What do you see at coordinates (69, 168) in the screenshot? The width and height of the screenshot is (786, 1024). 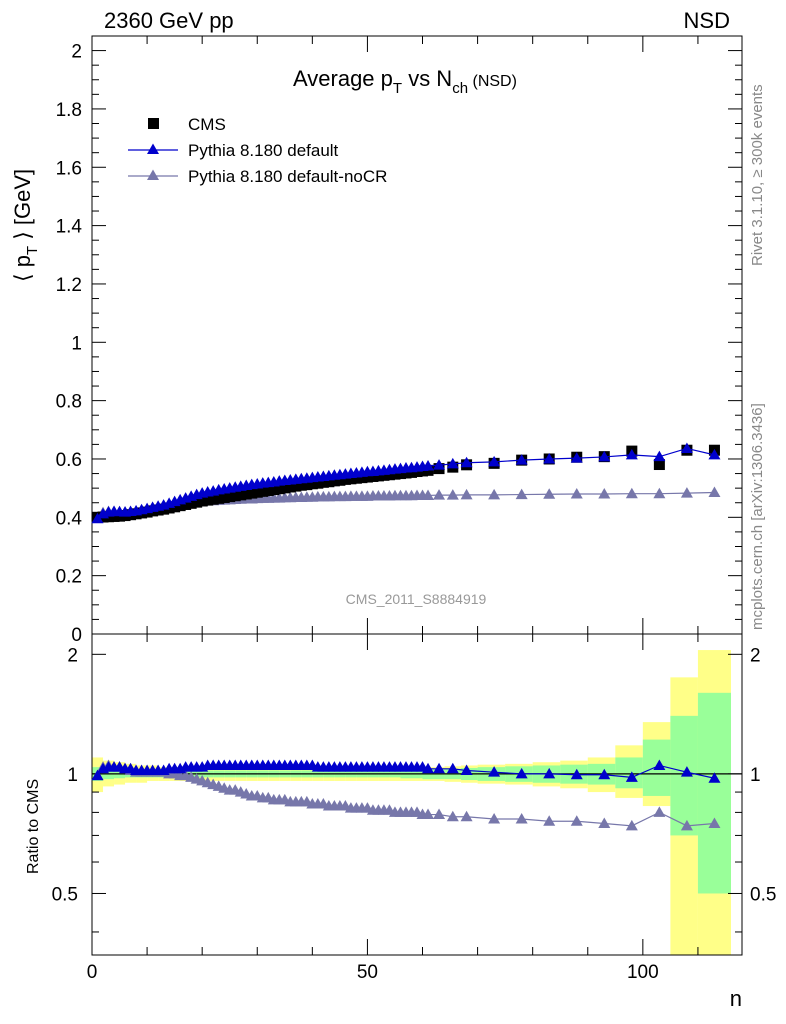 I see `y-tick-label: 1.6` at bounding box center [69, 168].